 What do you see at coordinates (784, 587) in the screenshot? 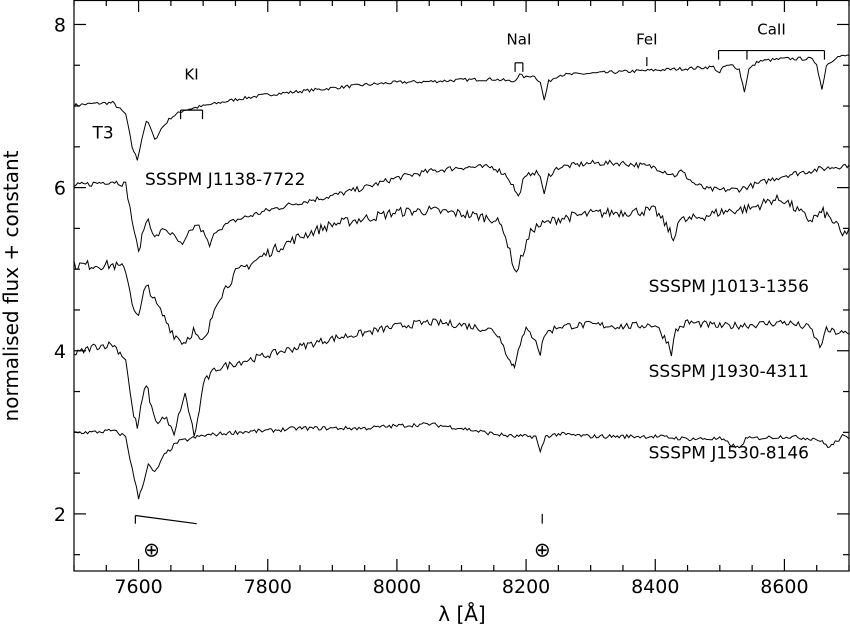
I see `x-tick-label: 8600` at bounding box center [784, 587].